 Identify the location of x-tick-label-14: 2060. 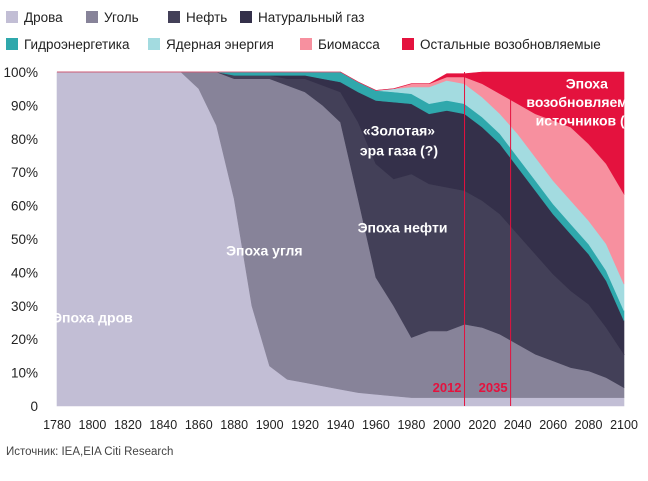
(553, 425).